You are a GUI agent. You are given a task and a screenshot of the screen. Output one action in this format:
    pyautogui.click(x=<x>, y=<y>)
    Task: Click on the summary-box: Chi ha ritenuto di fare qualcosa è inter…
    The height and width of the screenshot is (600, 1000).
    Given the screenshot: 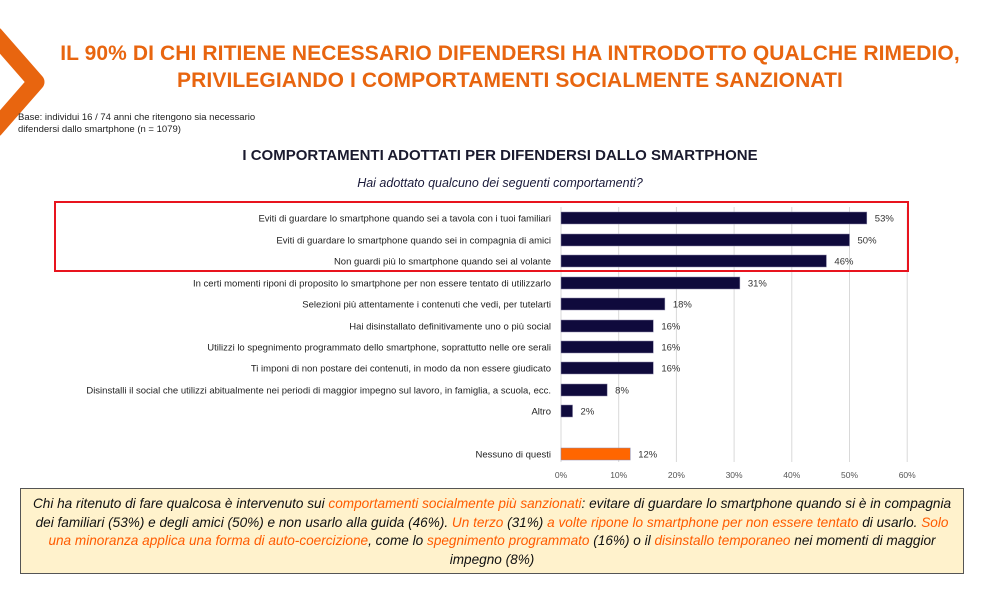 What is the action you would take?
    pyautogui.click(x=492, y=531)
    